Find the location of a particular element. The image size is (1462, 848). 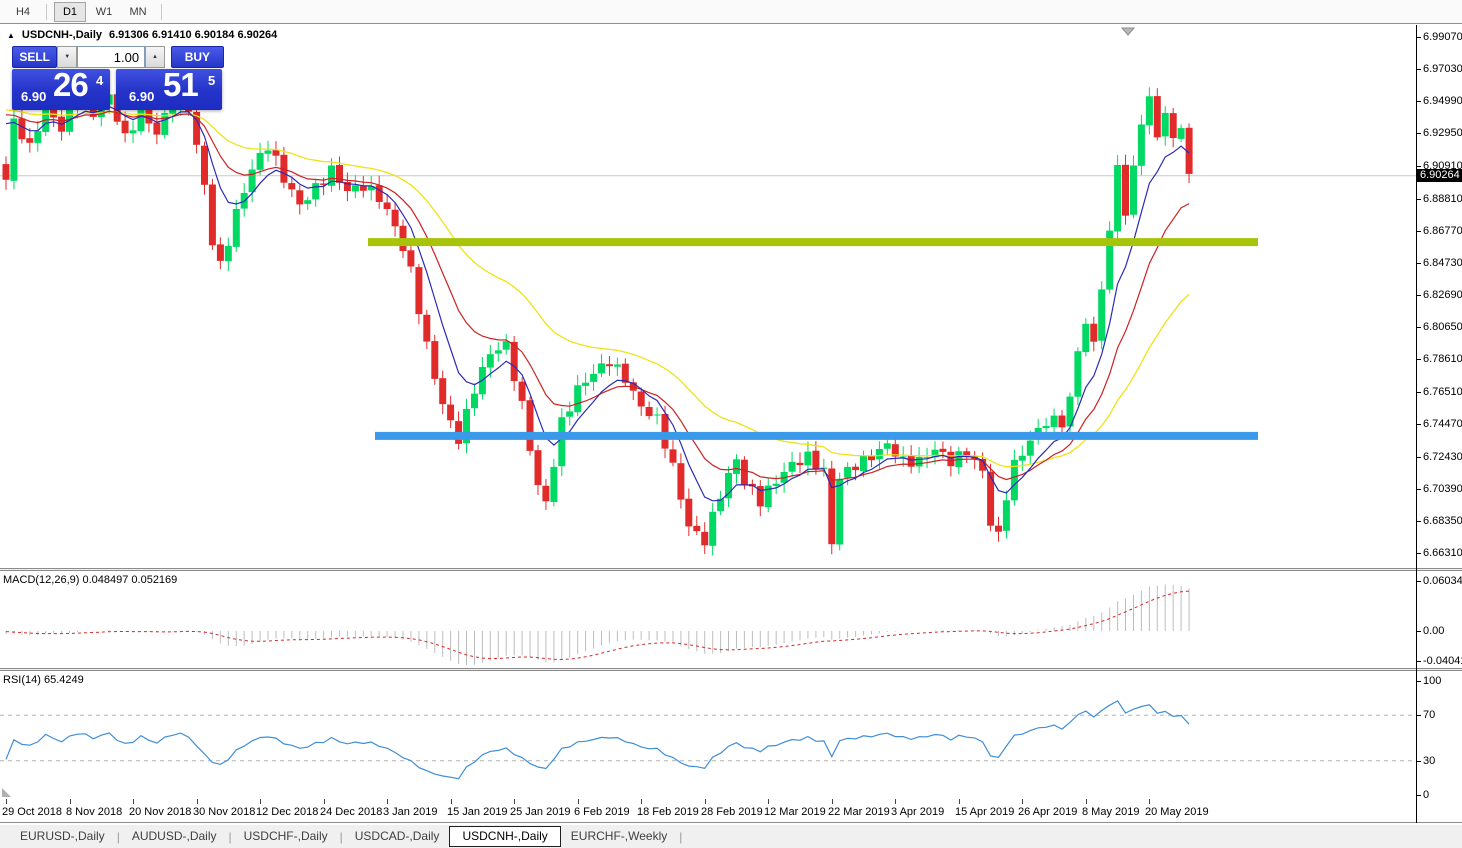

volume-increase-button: ▲ is located at coordinates (155, 57).